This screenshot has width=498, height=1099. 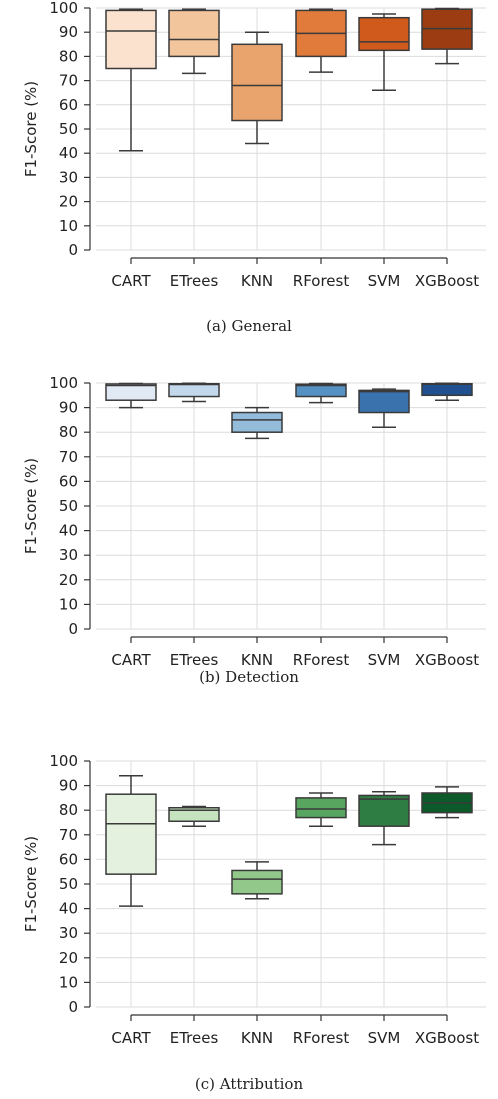 What do you see at coordinates (249, 1084) in the screenshot?
I see `figure-caption: (c) Attribution` at bounding box center [249, 1084].